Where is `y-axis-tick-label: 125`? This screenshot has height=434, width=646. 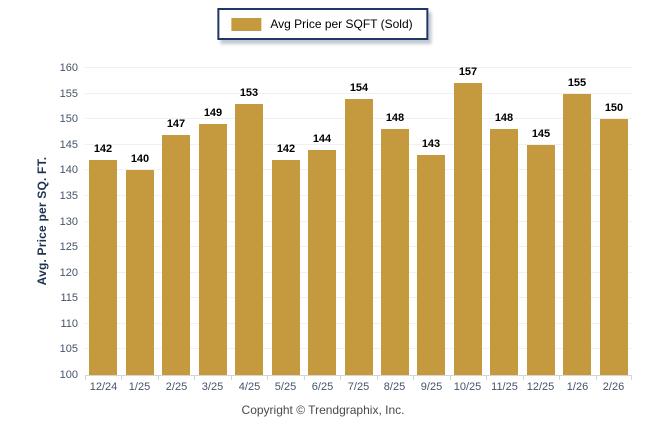 y-axis-tick-label: 125 is located at coordinates (68, 247).